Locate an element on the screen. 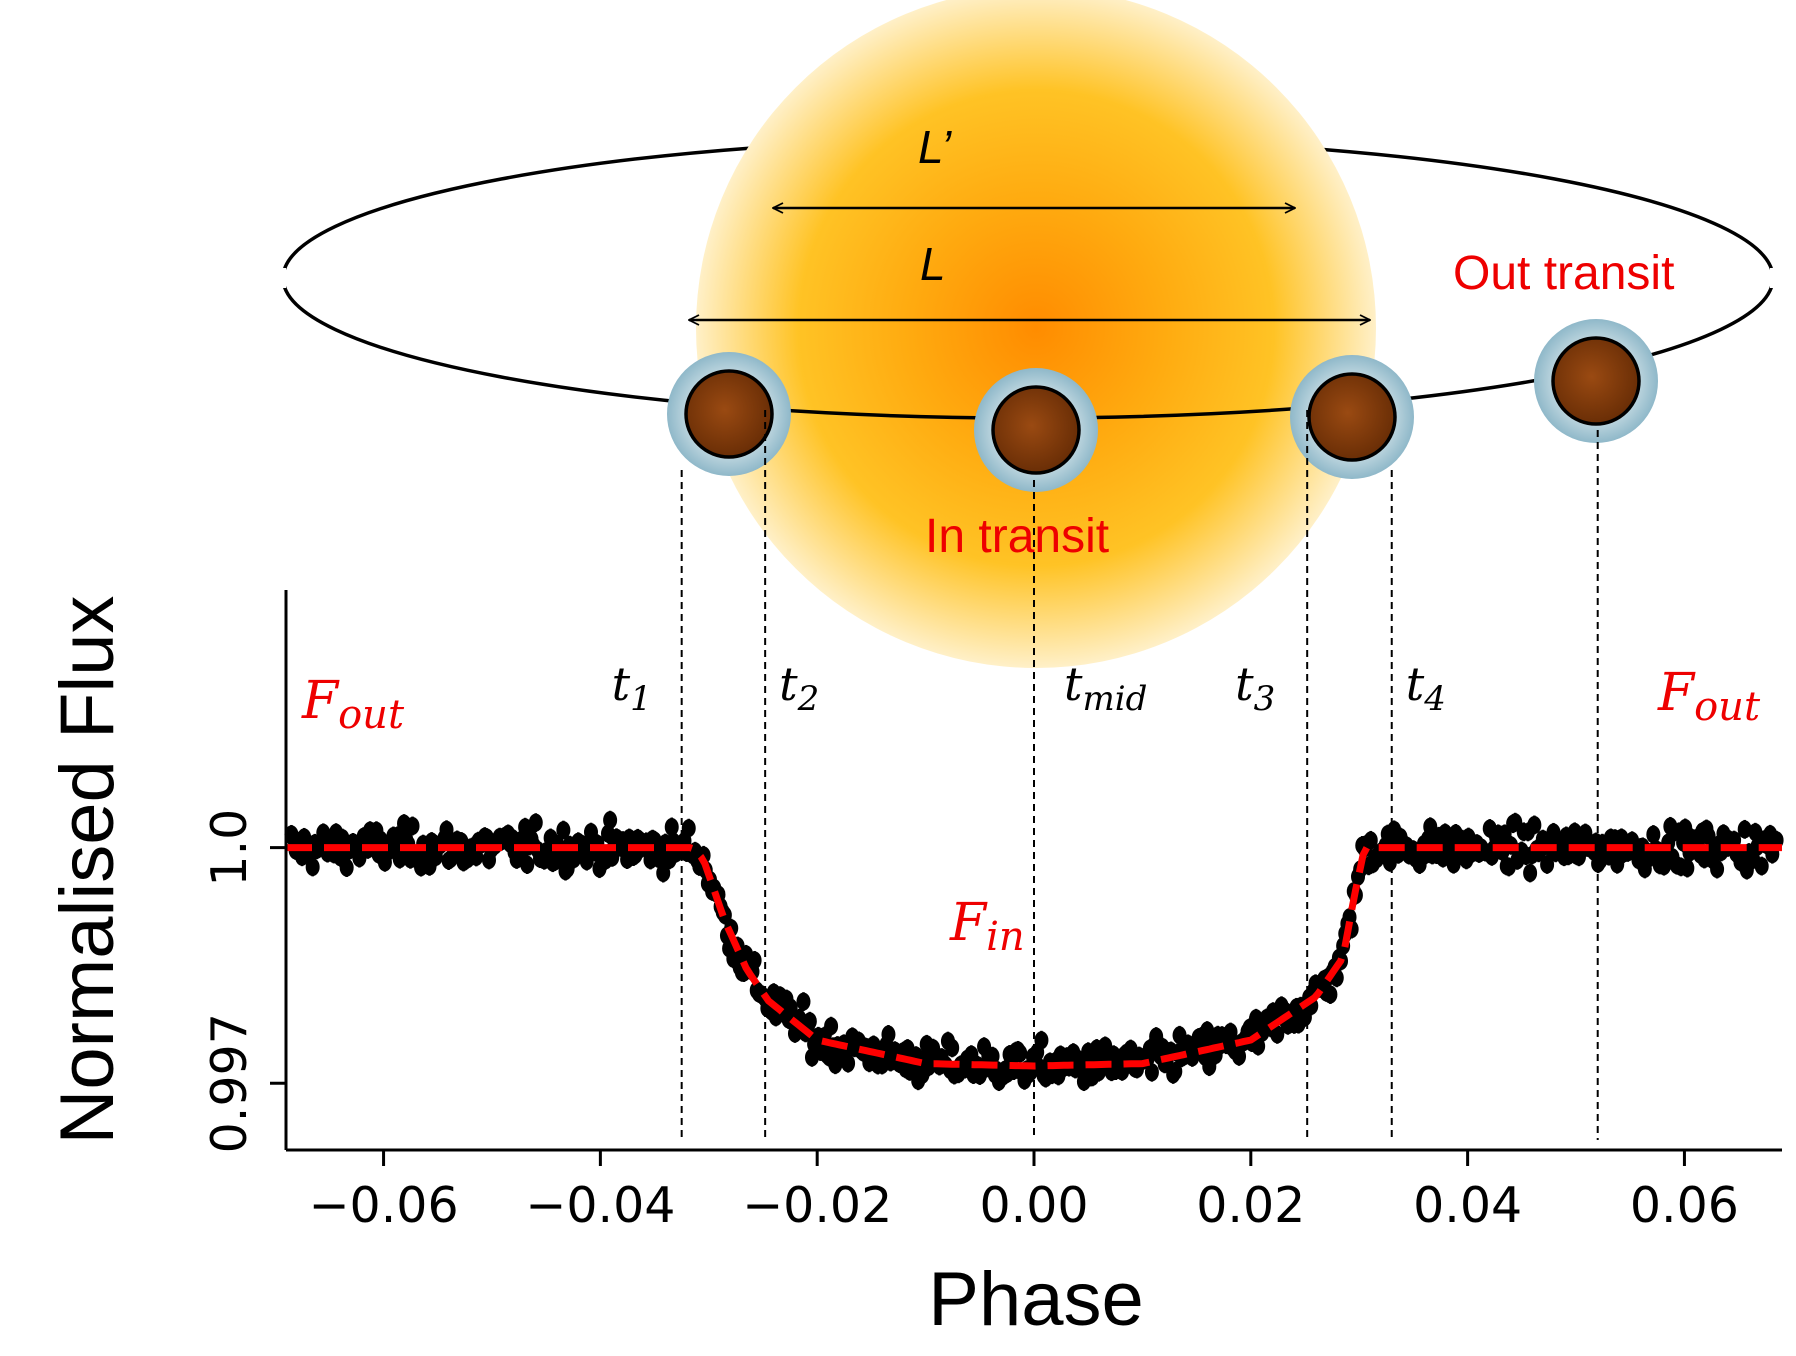 The height and width of the screenshot is (1356, 1796). f-out-left-sub: out is located at coordinates (371, 715).